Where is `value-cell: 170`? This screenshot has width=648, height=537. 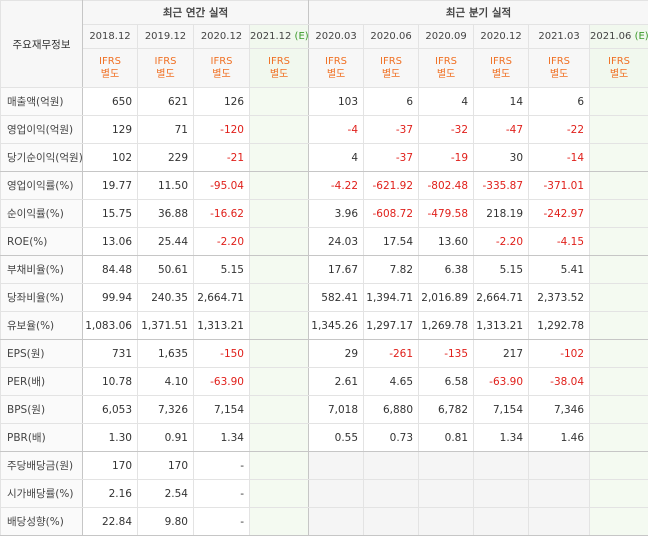 value-cell: 170 is located at coordinates (165, 465).